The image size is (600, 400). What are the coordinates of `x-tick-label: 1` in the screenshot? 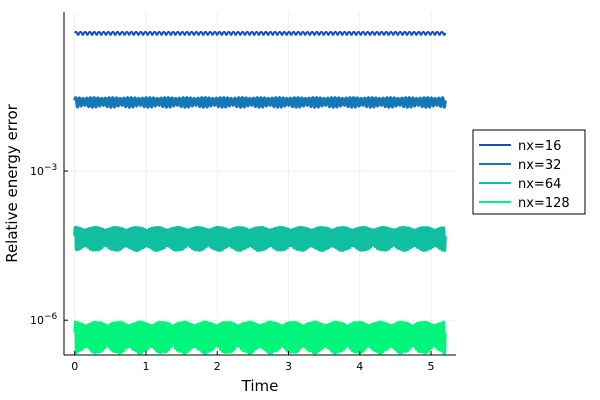 It's located at (145, 366).